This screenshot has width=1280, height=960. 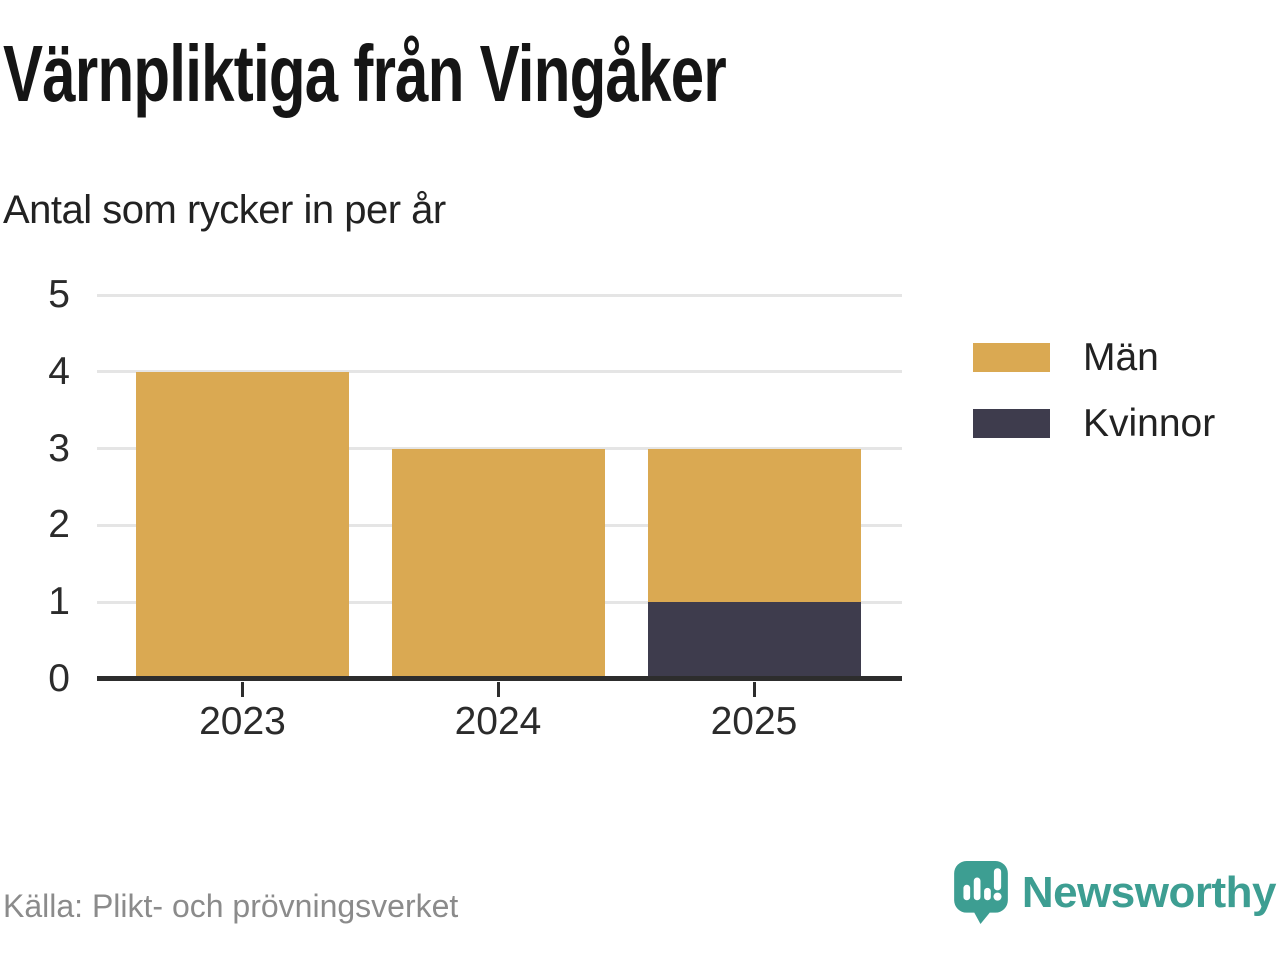 I want to click on legend-label-Män: Män, so click(x=1121, y=357).